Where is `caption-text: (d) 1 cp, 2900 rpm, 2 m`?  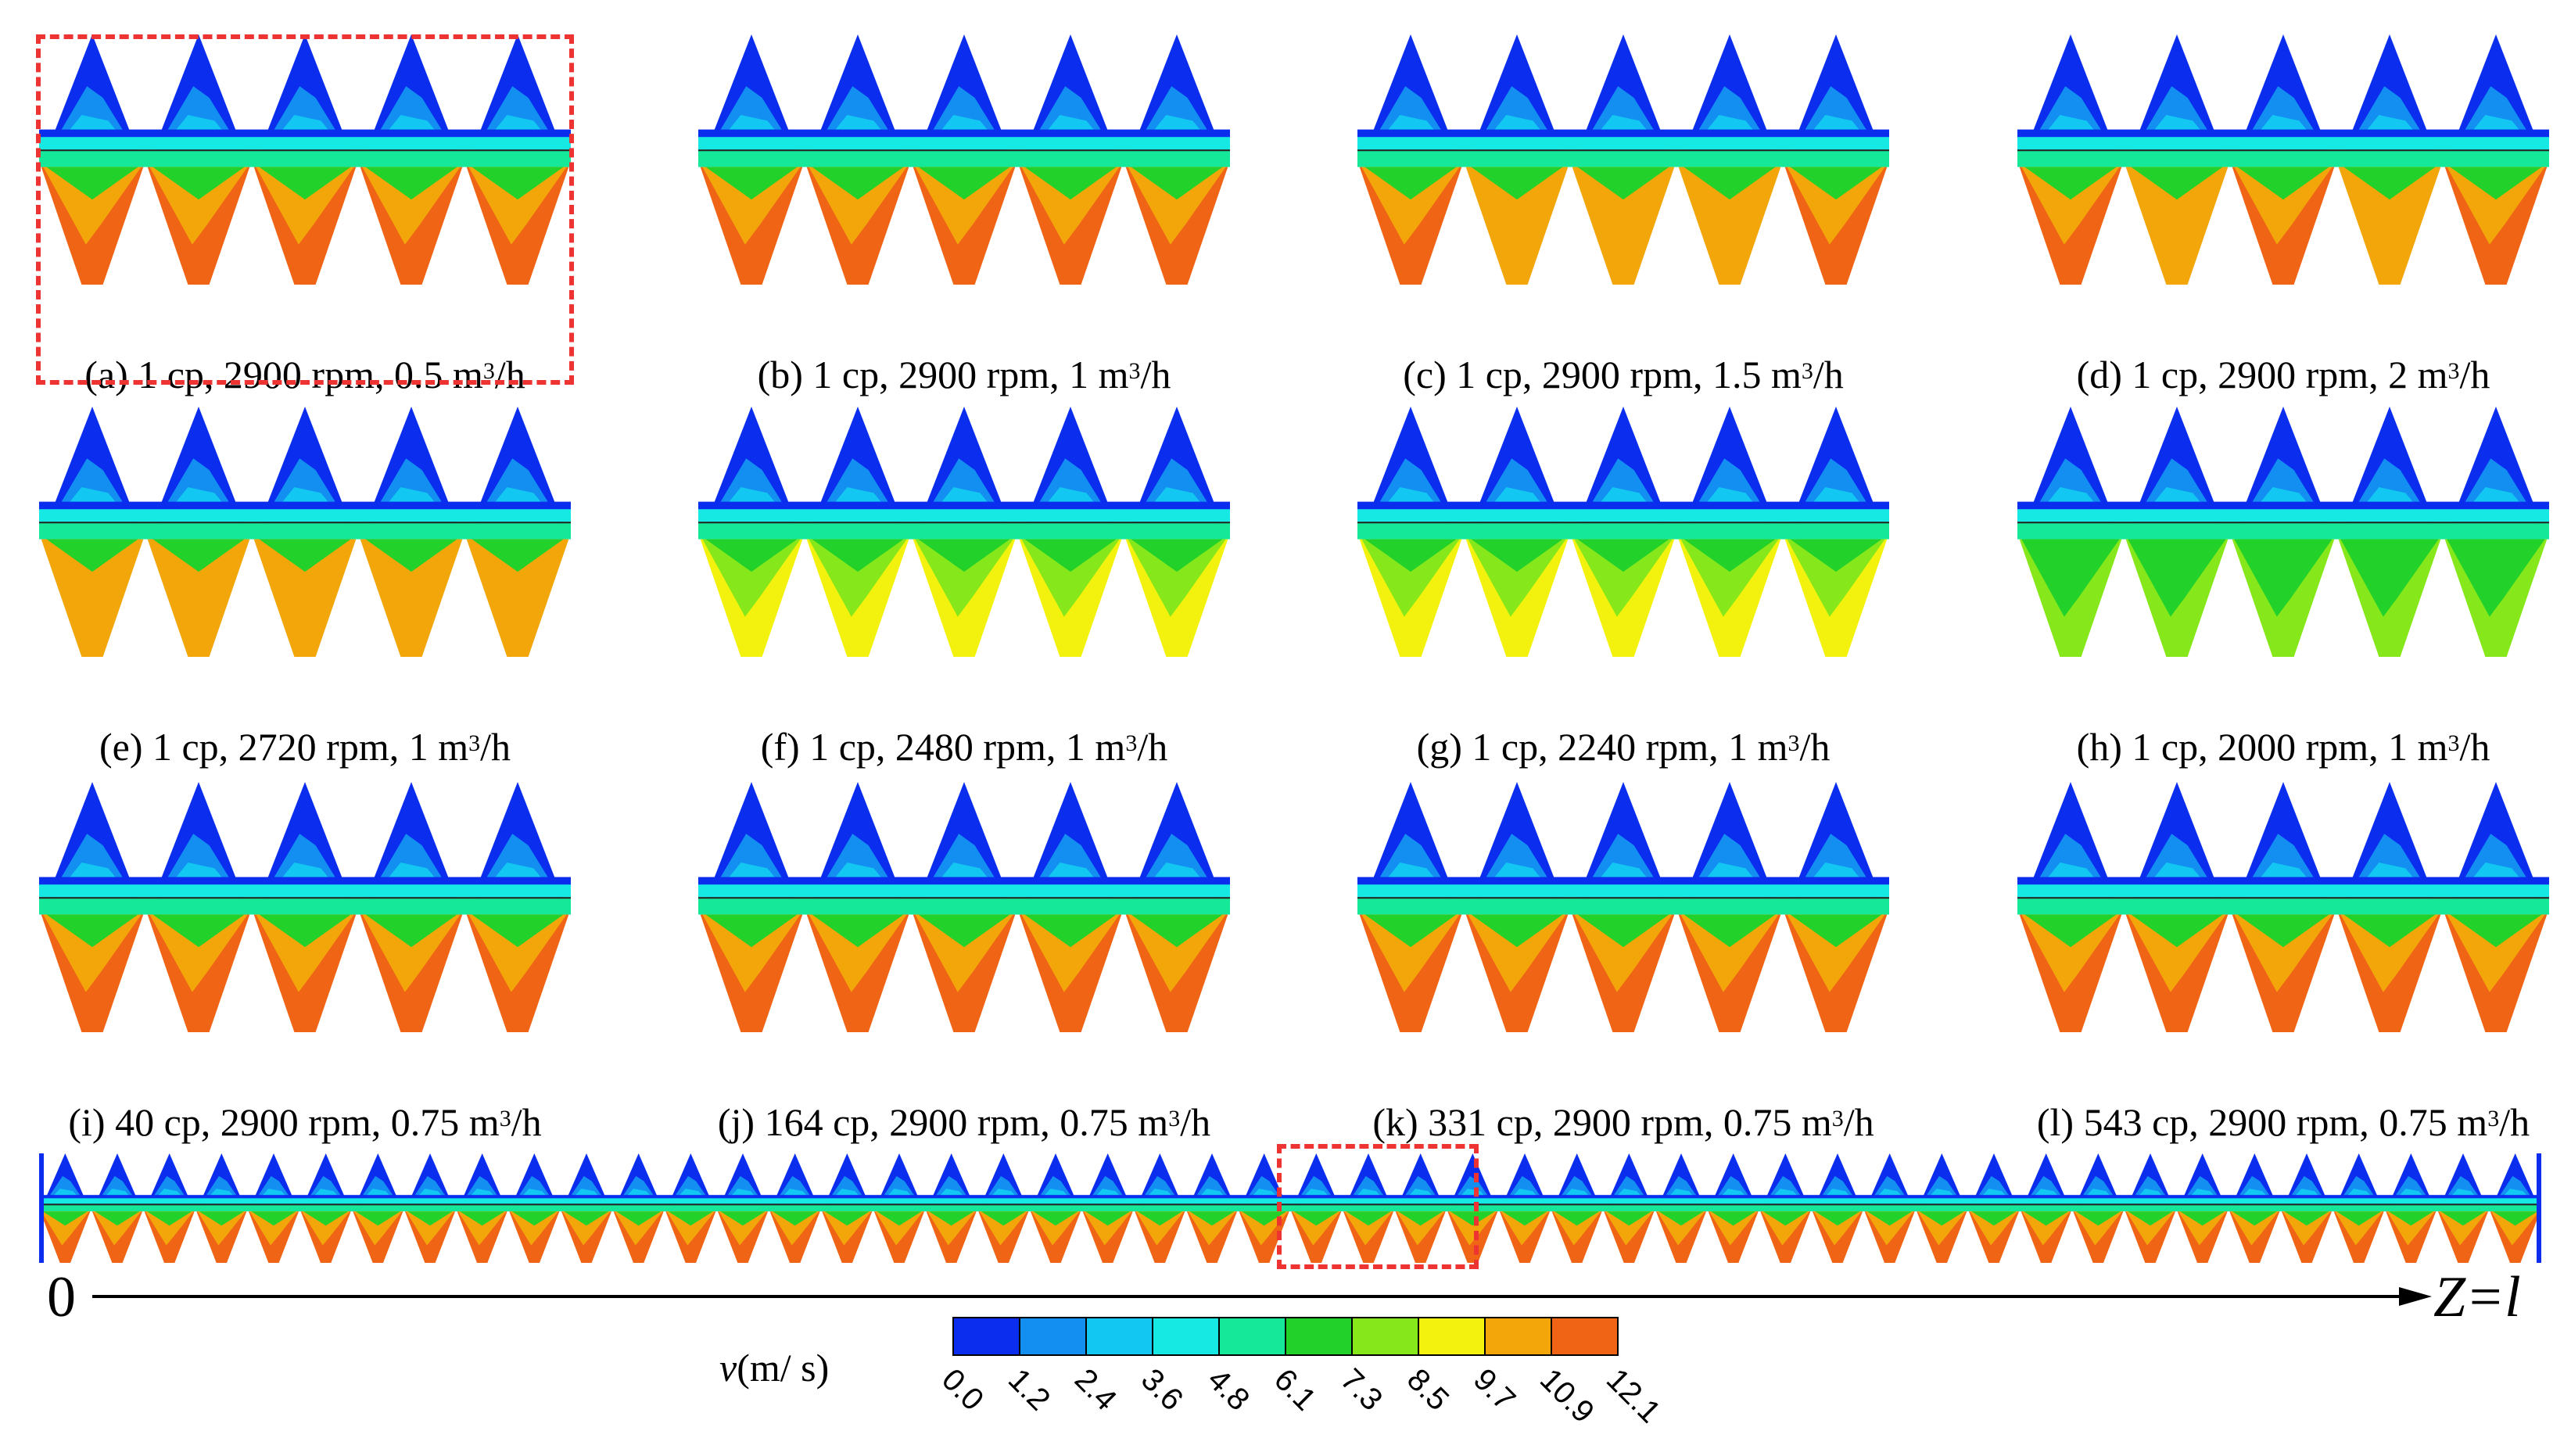 caption-text: (d) 1 cp, 2900 rpm, 2 m is located at coordinates (2262, 374).